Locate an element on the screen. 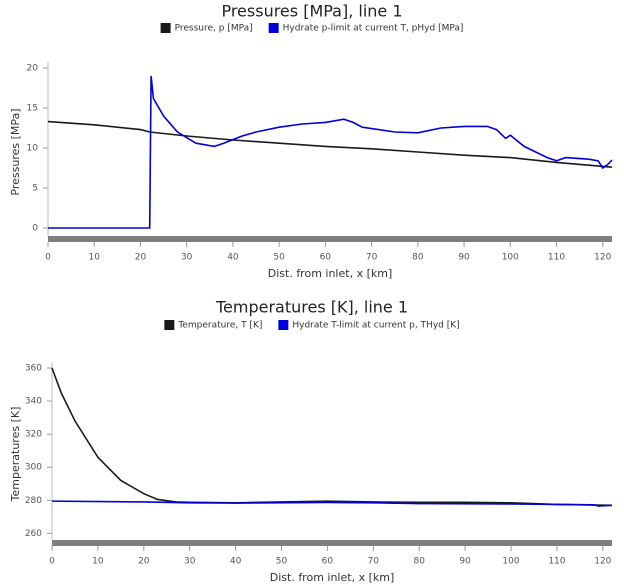 This screenshot has width=624, height=584. legend-label: Hydrate p-limit at current T, pHyd [MPa] is located at coordinates (373, 29).